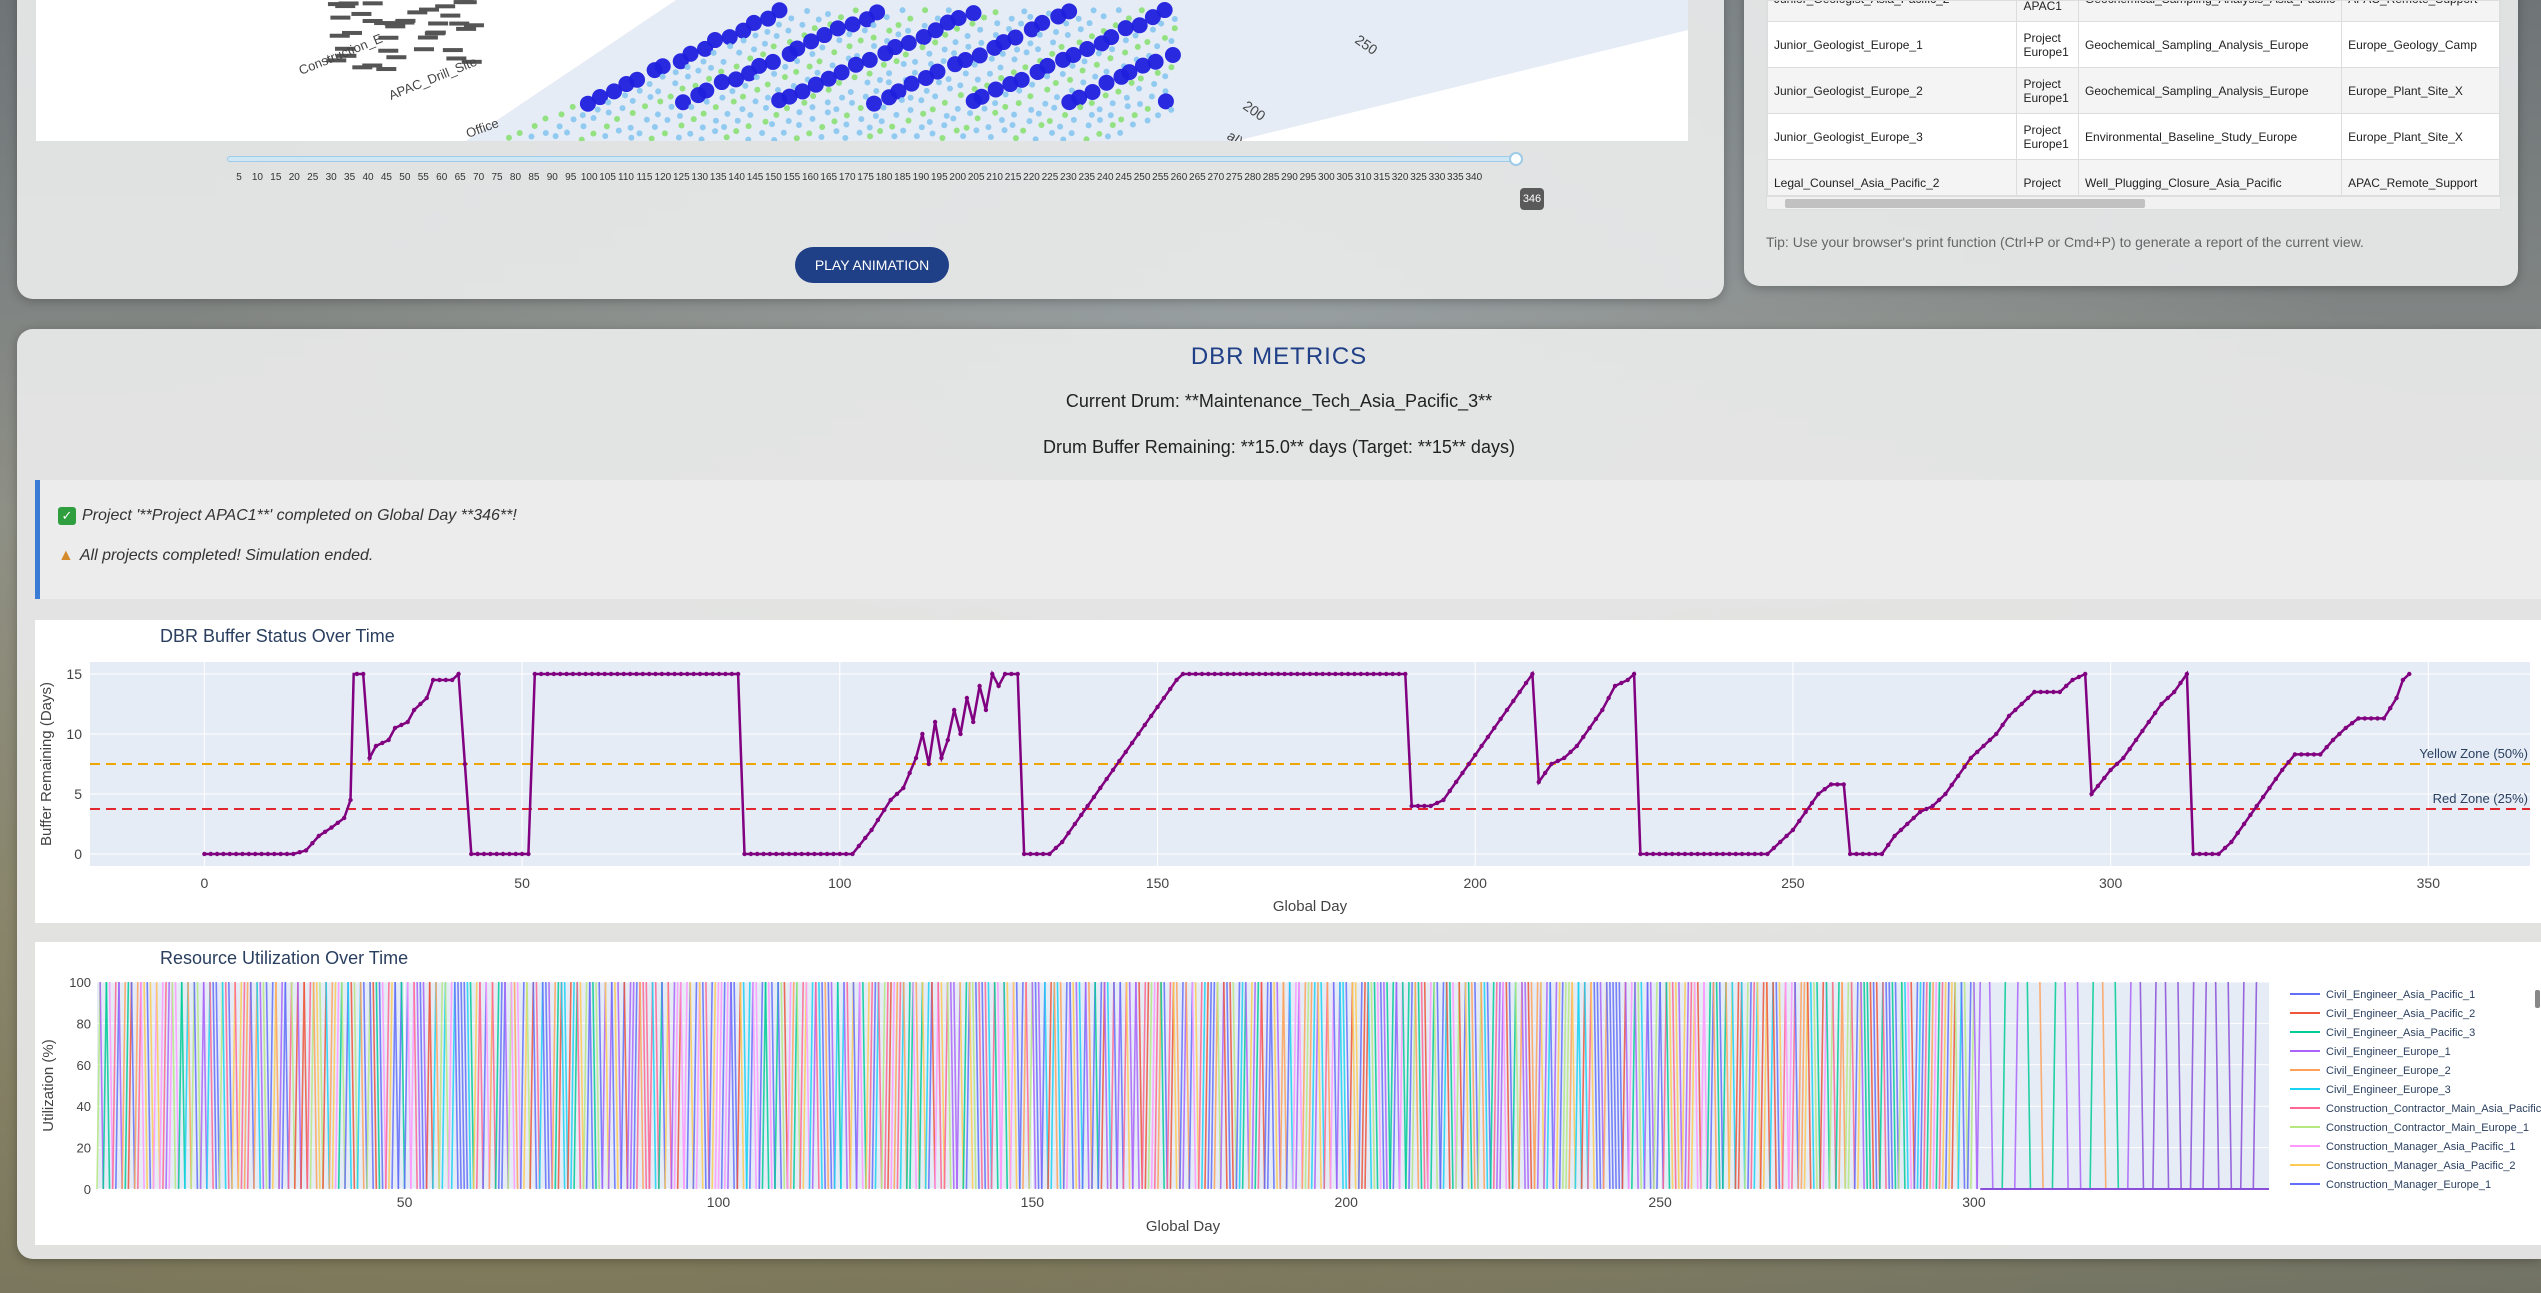  What do you see at coordinates (1077, 70) in the screenshot?
I see `3d-floor` at bounding box center [1077, 70].